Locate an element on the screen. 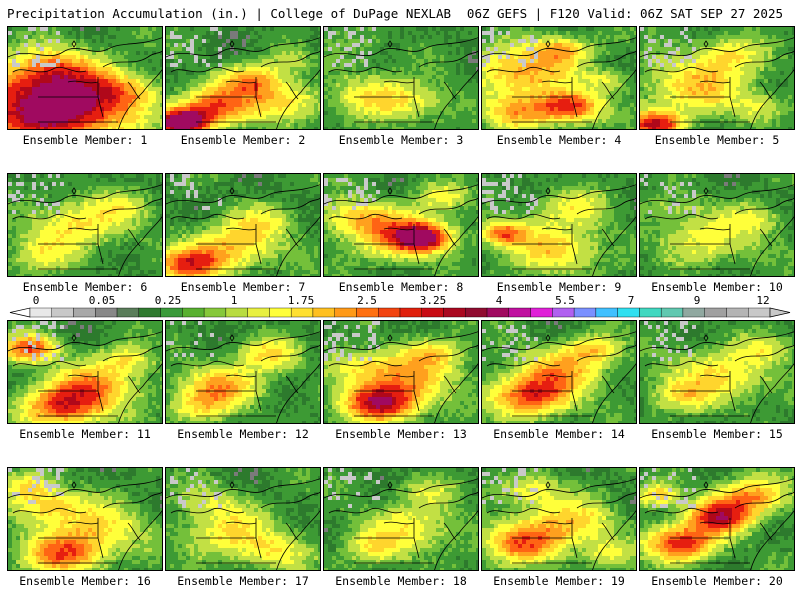 Image resolution: width=800 pixels, height=600 pixels. ensemble-member-label: Ensemble Member: 3 is located at coordinates (401, 140).